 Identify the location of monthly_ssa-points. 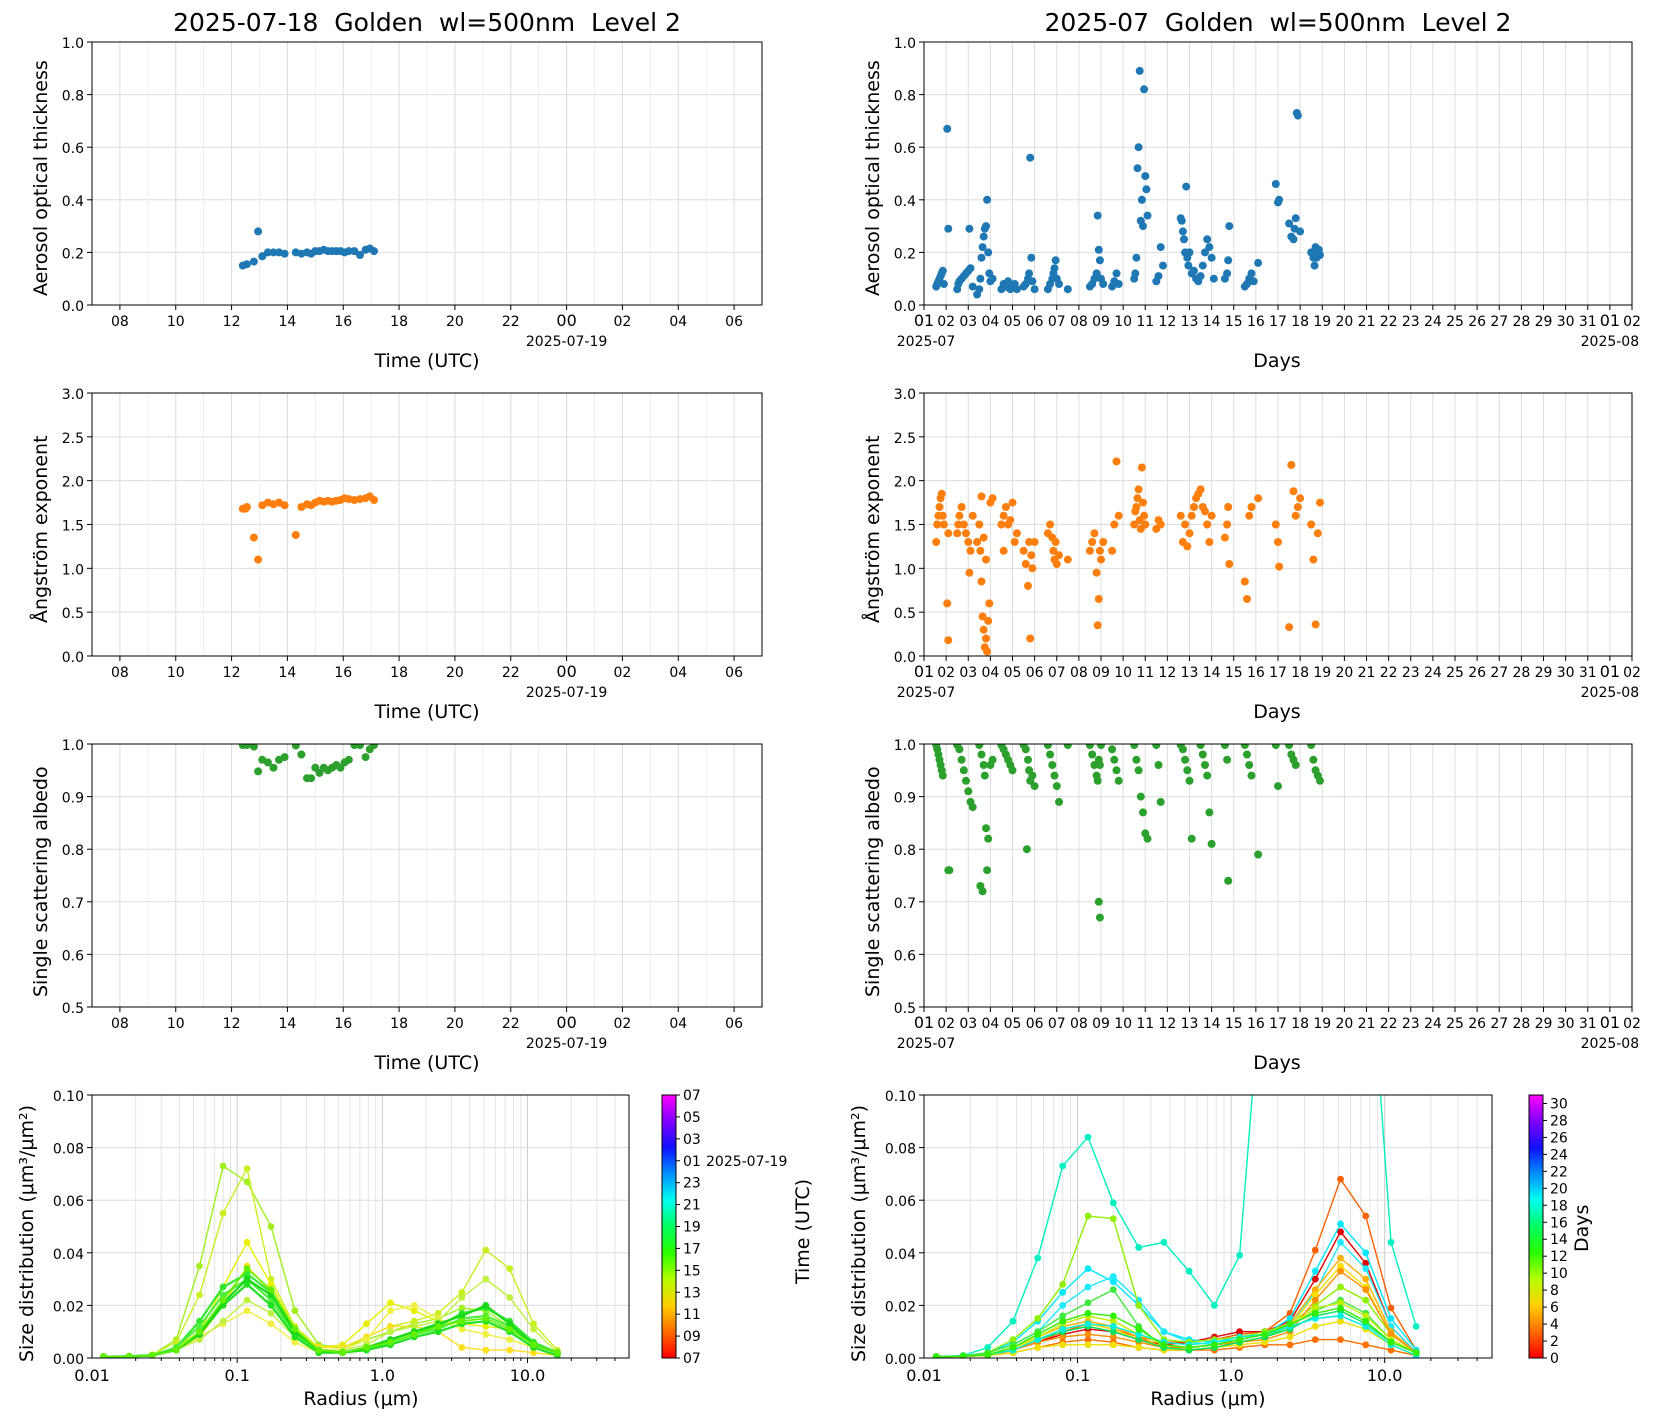
(1128, 833).